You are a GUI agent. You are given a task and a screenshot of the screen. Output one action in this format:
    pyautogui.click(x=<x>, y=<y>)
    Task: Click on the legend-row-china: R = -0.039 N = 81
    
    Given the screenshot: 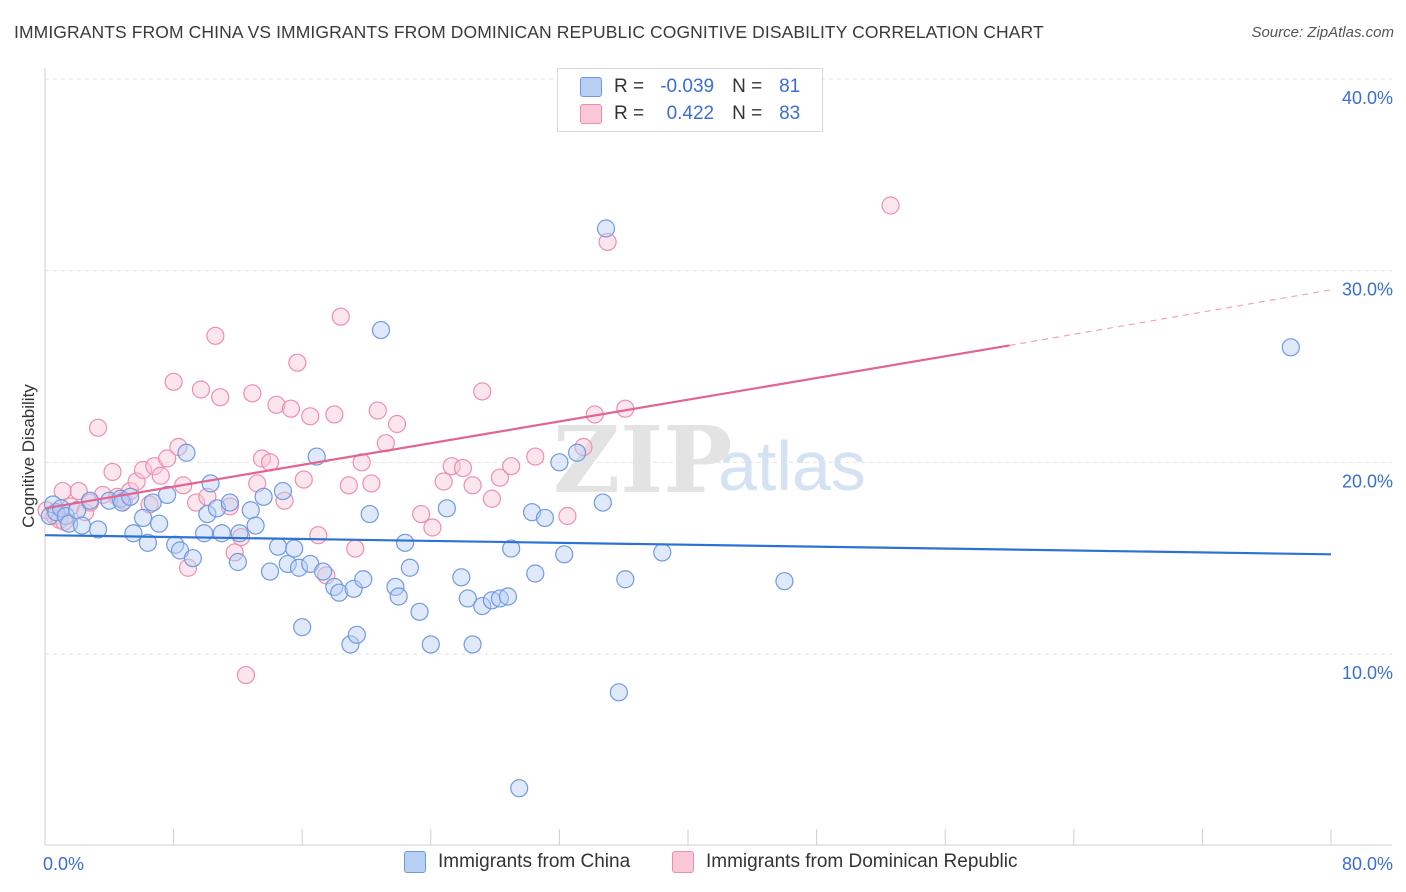 What is the action you would take?
    pyautogui.click(x=690, y=87)
    